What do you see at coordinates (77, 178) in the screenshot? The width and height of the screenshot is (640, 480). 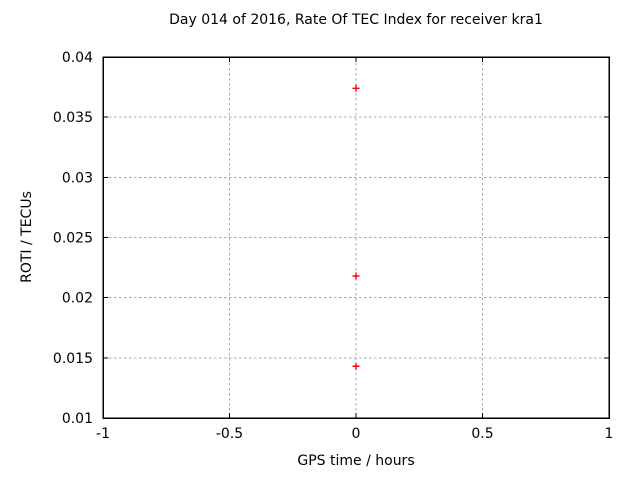 I see `y-tick-label: 0.03` at bounding box center [77, 178].